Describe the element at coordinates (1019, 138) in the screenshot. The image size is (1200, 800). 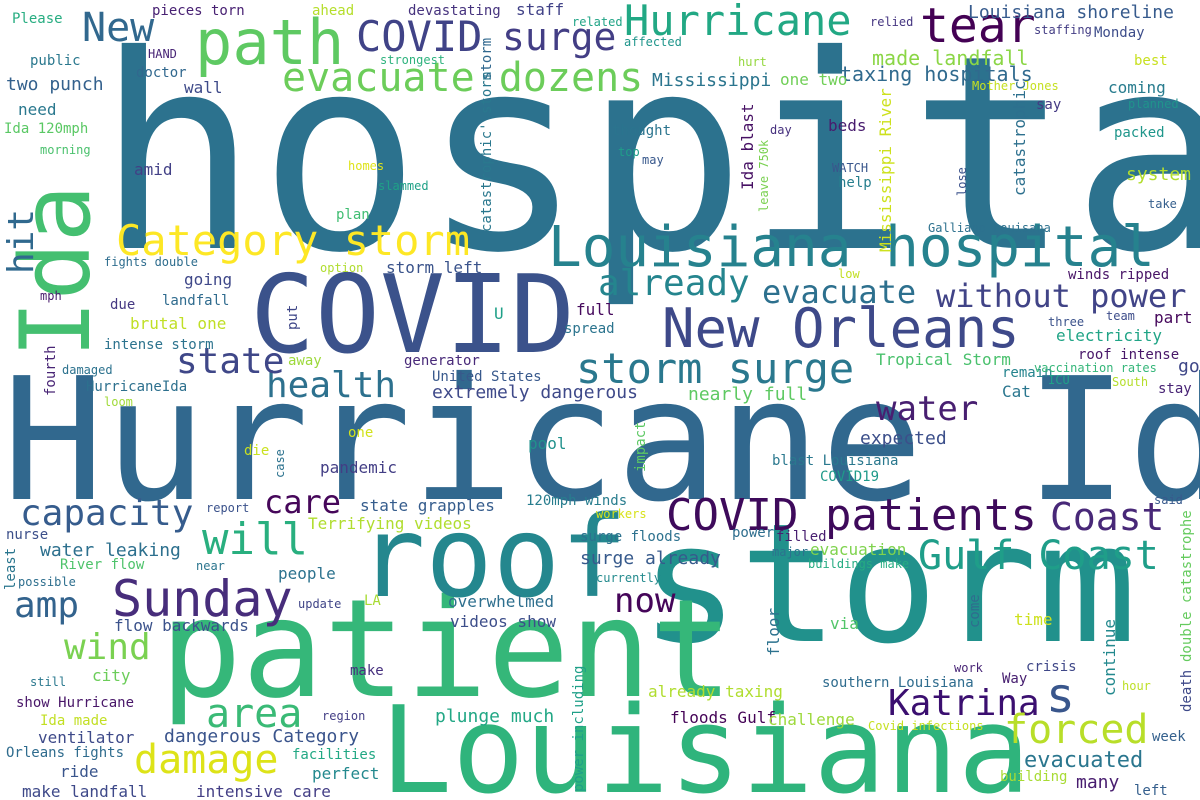
I see `word-catastrophic: catastrophic` at that location.